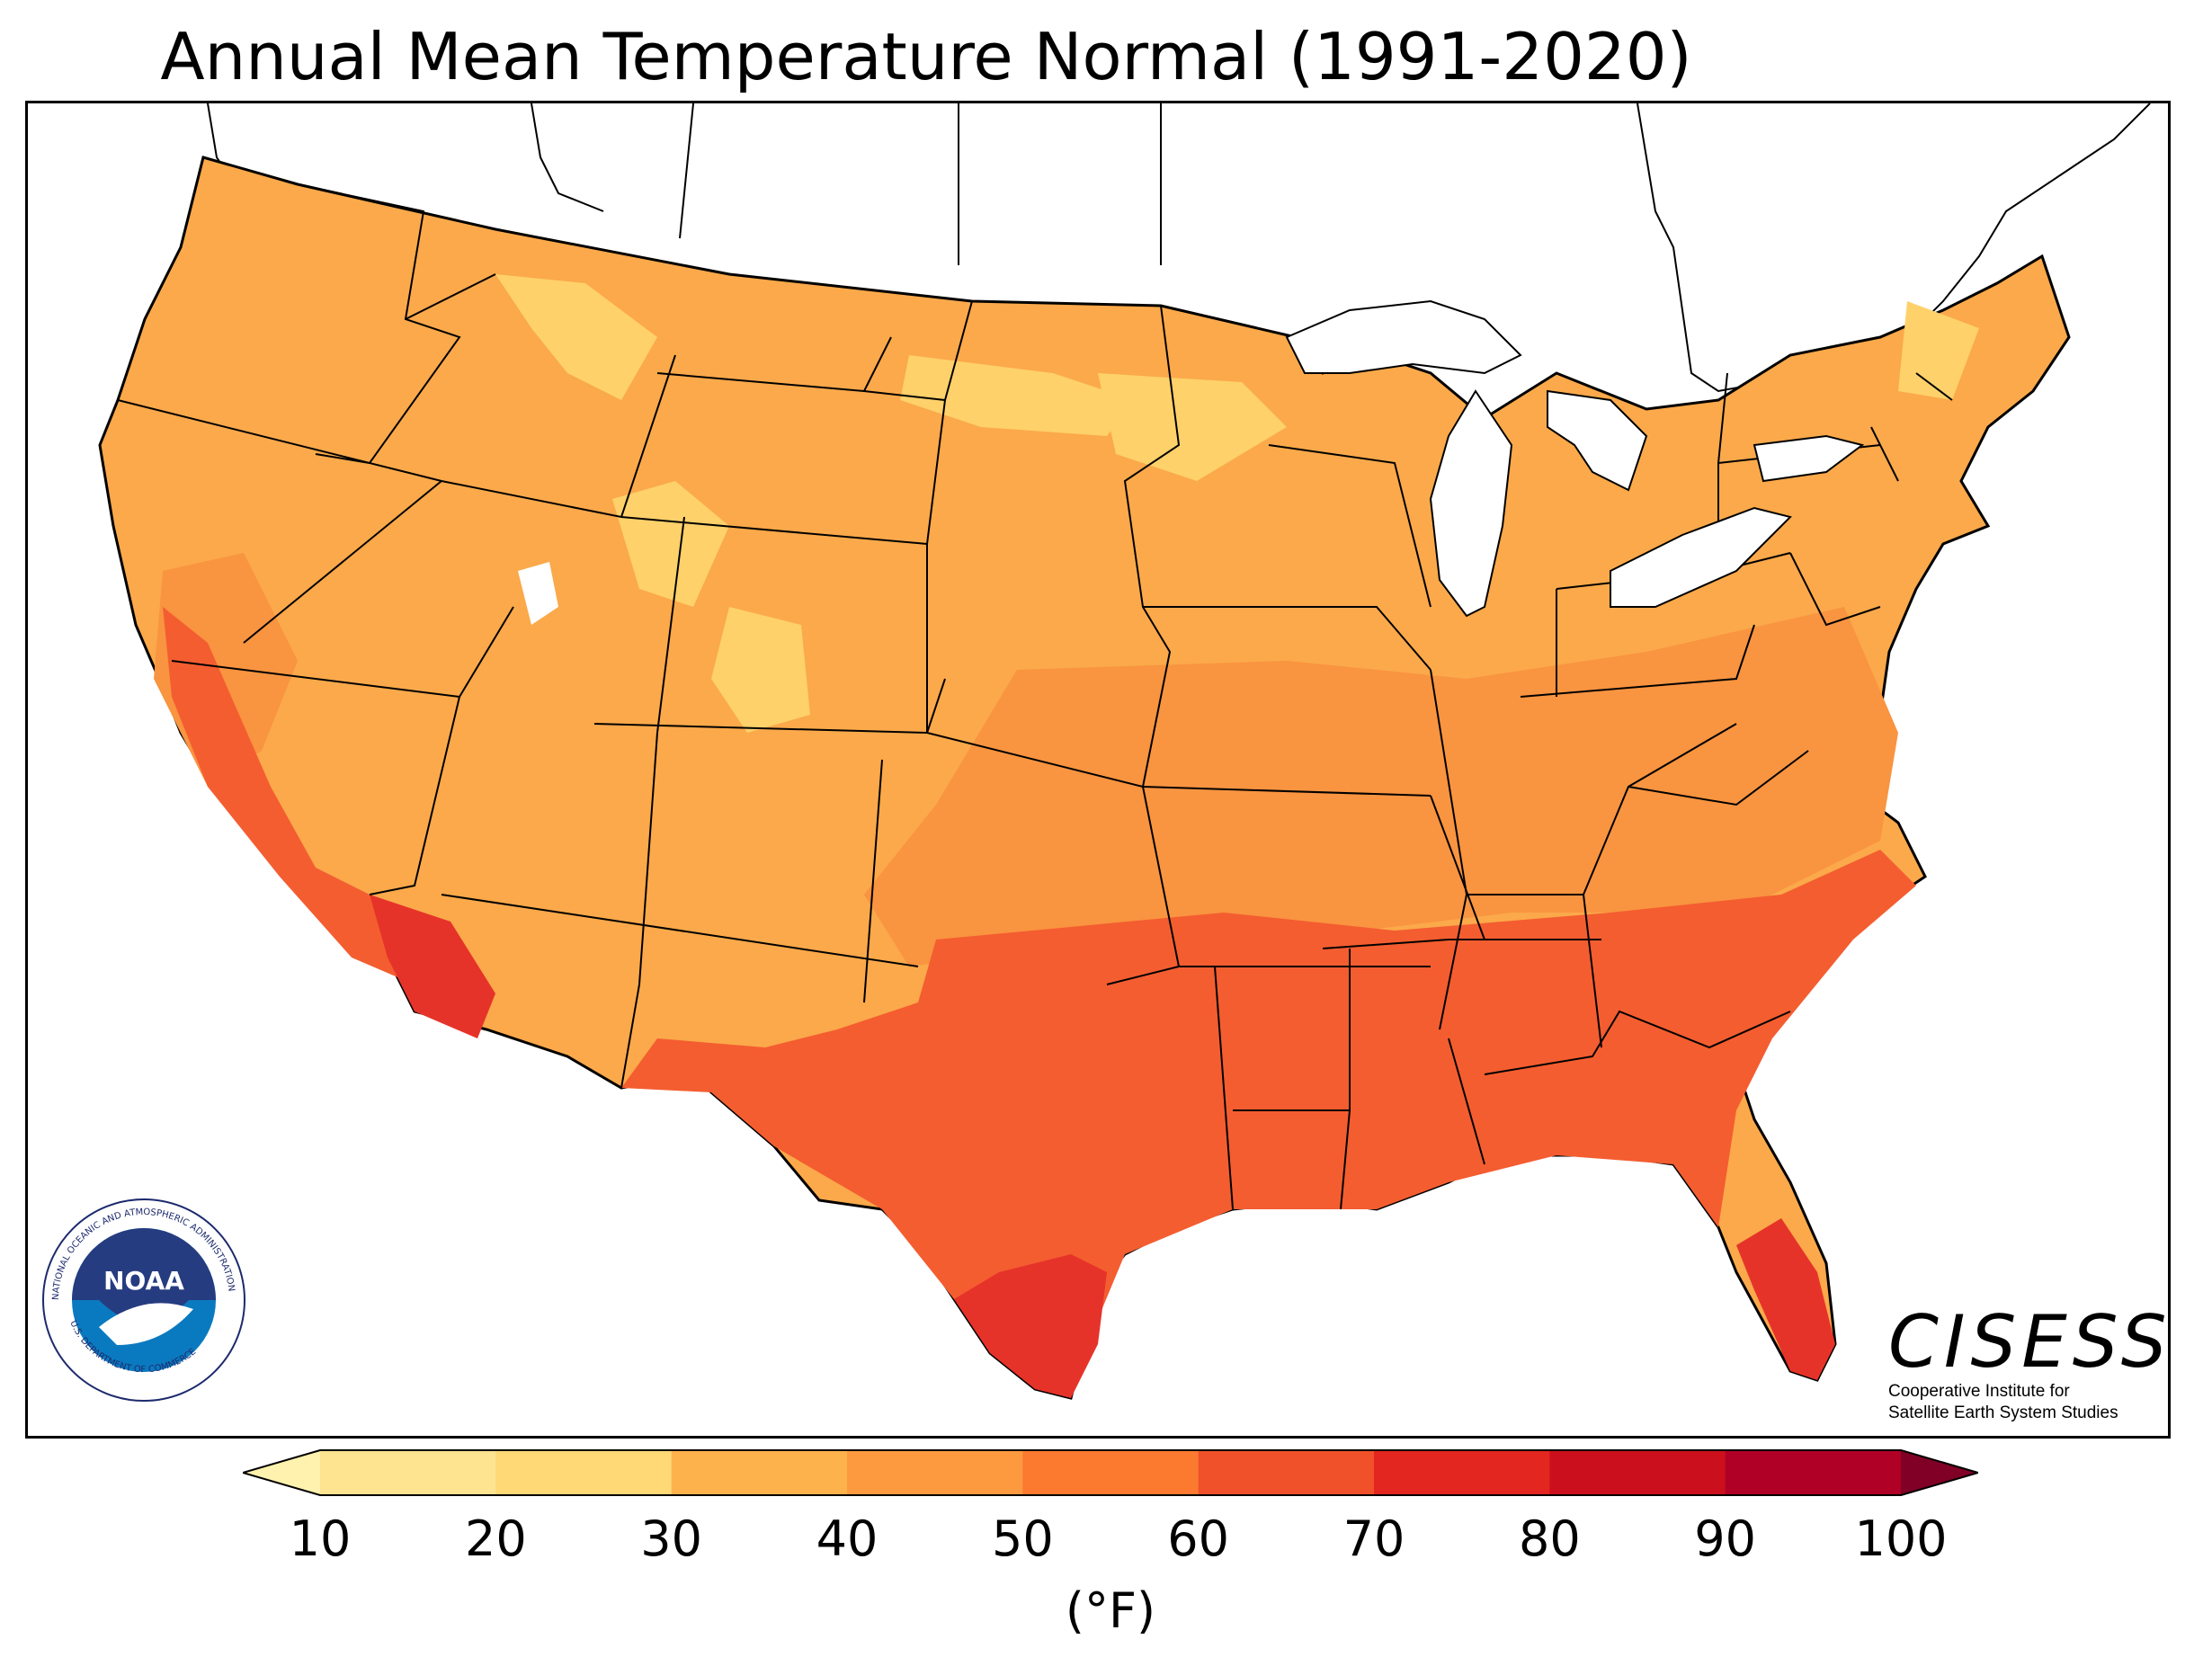  Describe the element at coordinates (495, 1538) in the screenshot. I see `colorbar-tick-label: 20` at that location.